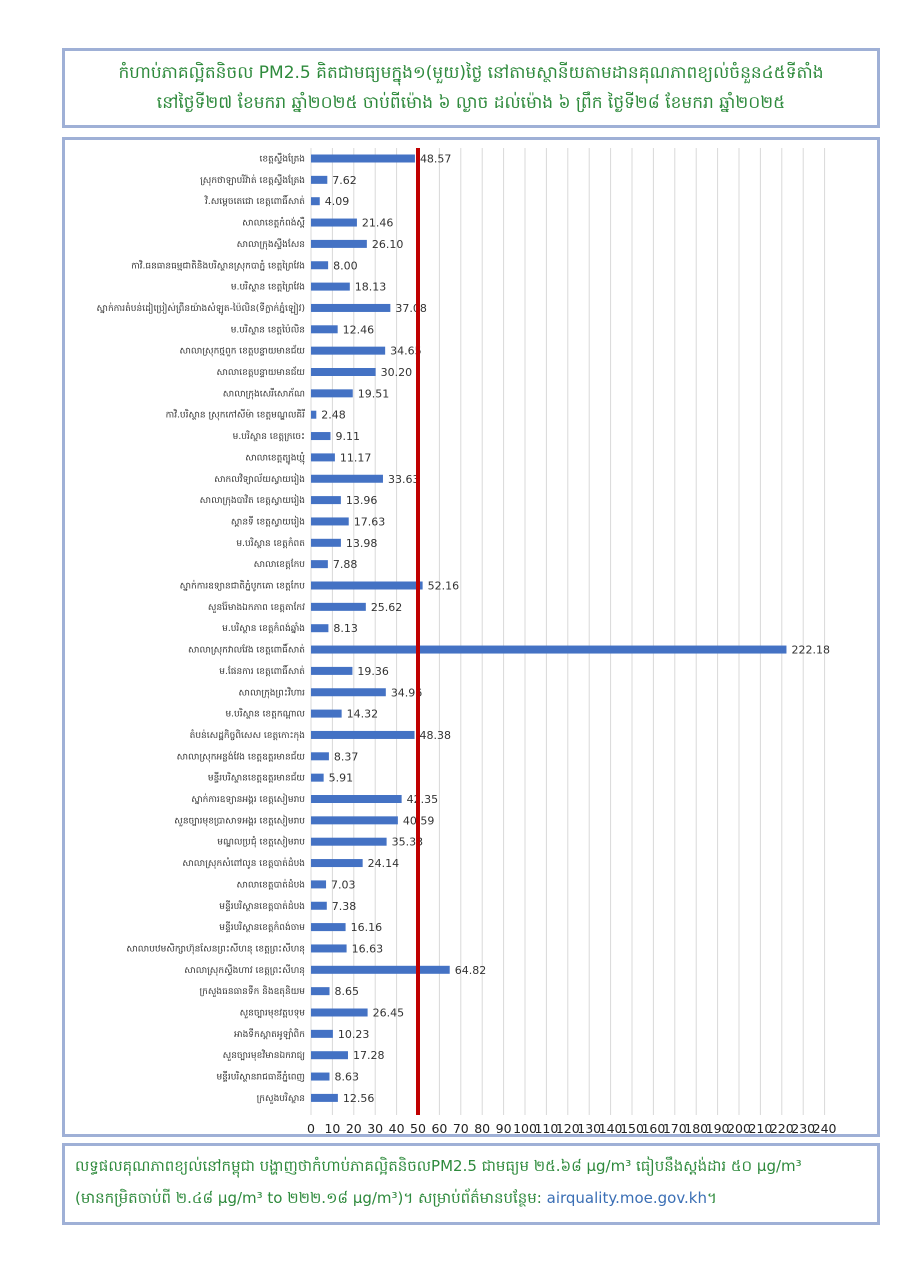  I want to click on x-tick-label-30: 30, so click(375, 1127).